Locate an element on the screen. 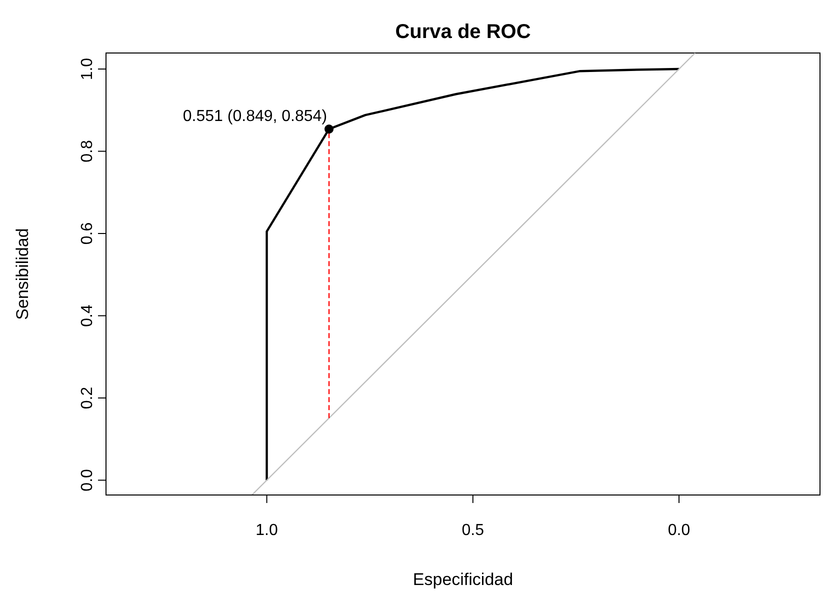 This screenshot has height=593, width=825. annotation: 0.551 (0.849, 0.854) is located at coordinates (255, 117).